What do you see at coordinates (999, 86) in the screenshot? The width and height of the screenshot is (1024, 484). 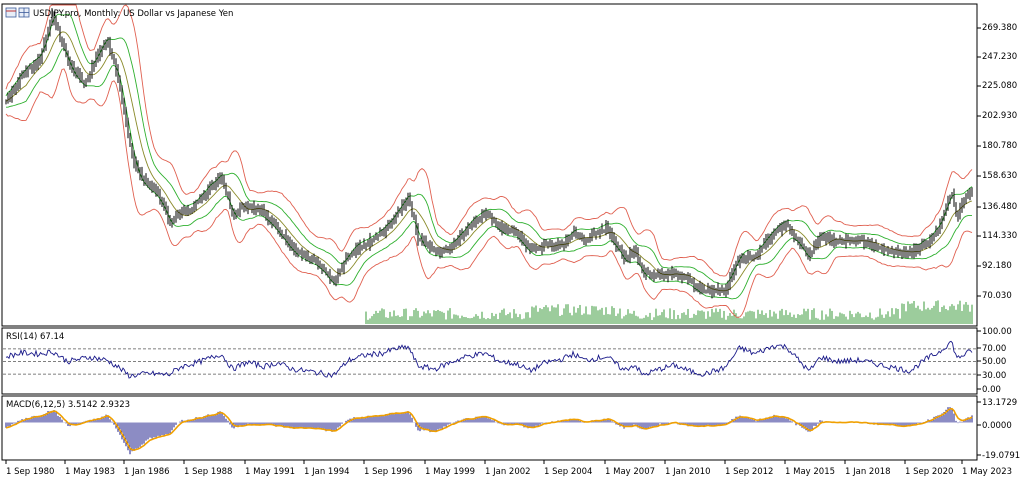 I see `price-tick: 225.080` at bounding box center [999, 86].